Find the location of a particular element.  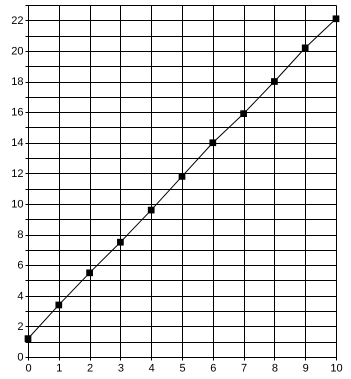

y-tick-label: 2 is located at coordinates (20, 326).